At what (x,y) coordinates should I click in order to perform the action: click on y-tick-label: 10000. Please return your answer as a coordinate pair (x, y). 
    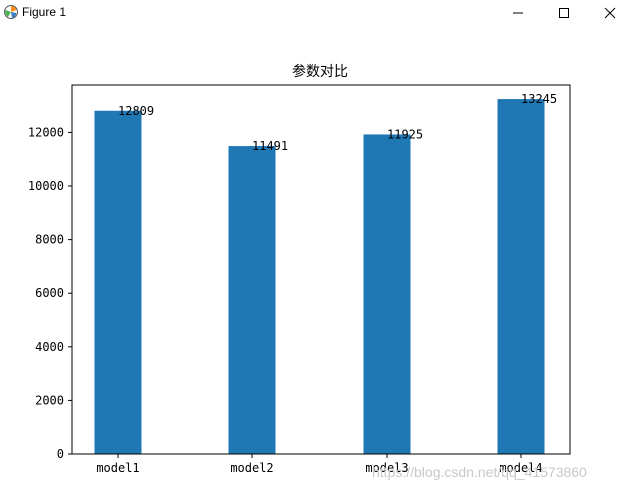
    Looking at the image, I should click on (46, 186).